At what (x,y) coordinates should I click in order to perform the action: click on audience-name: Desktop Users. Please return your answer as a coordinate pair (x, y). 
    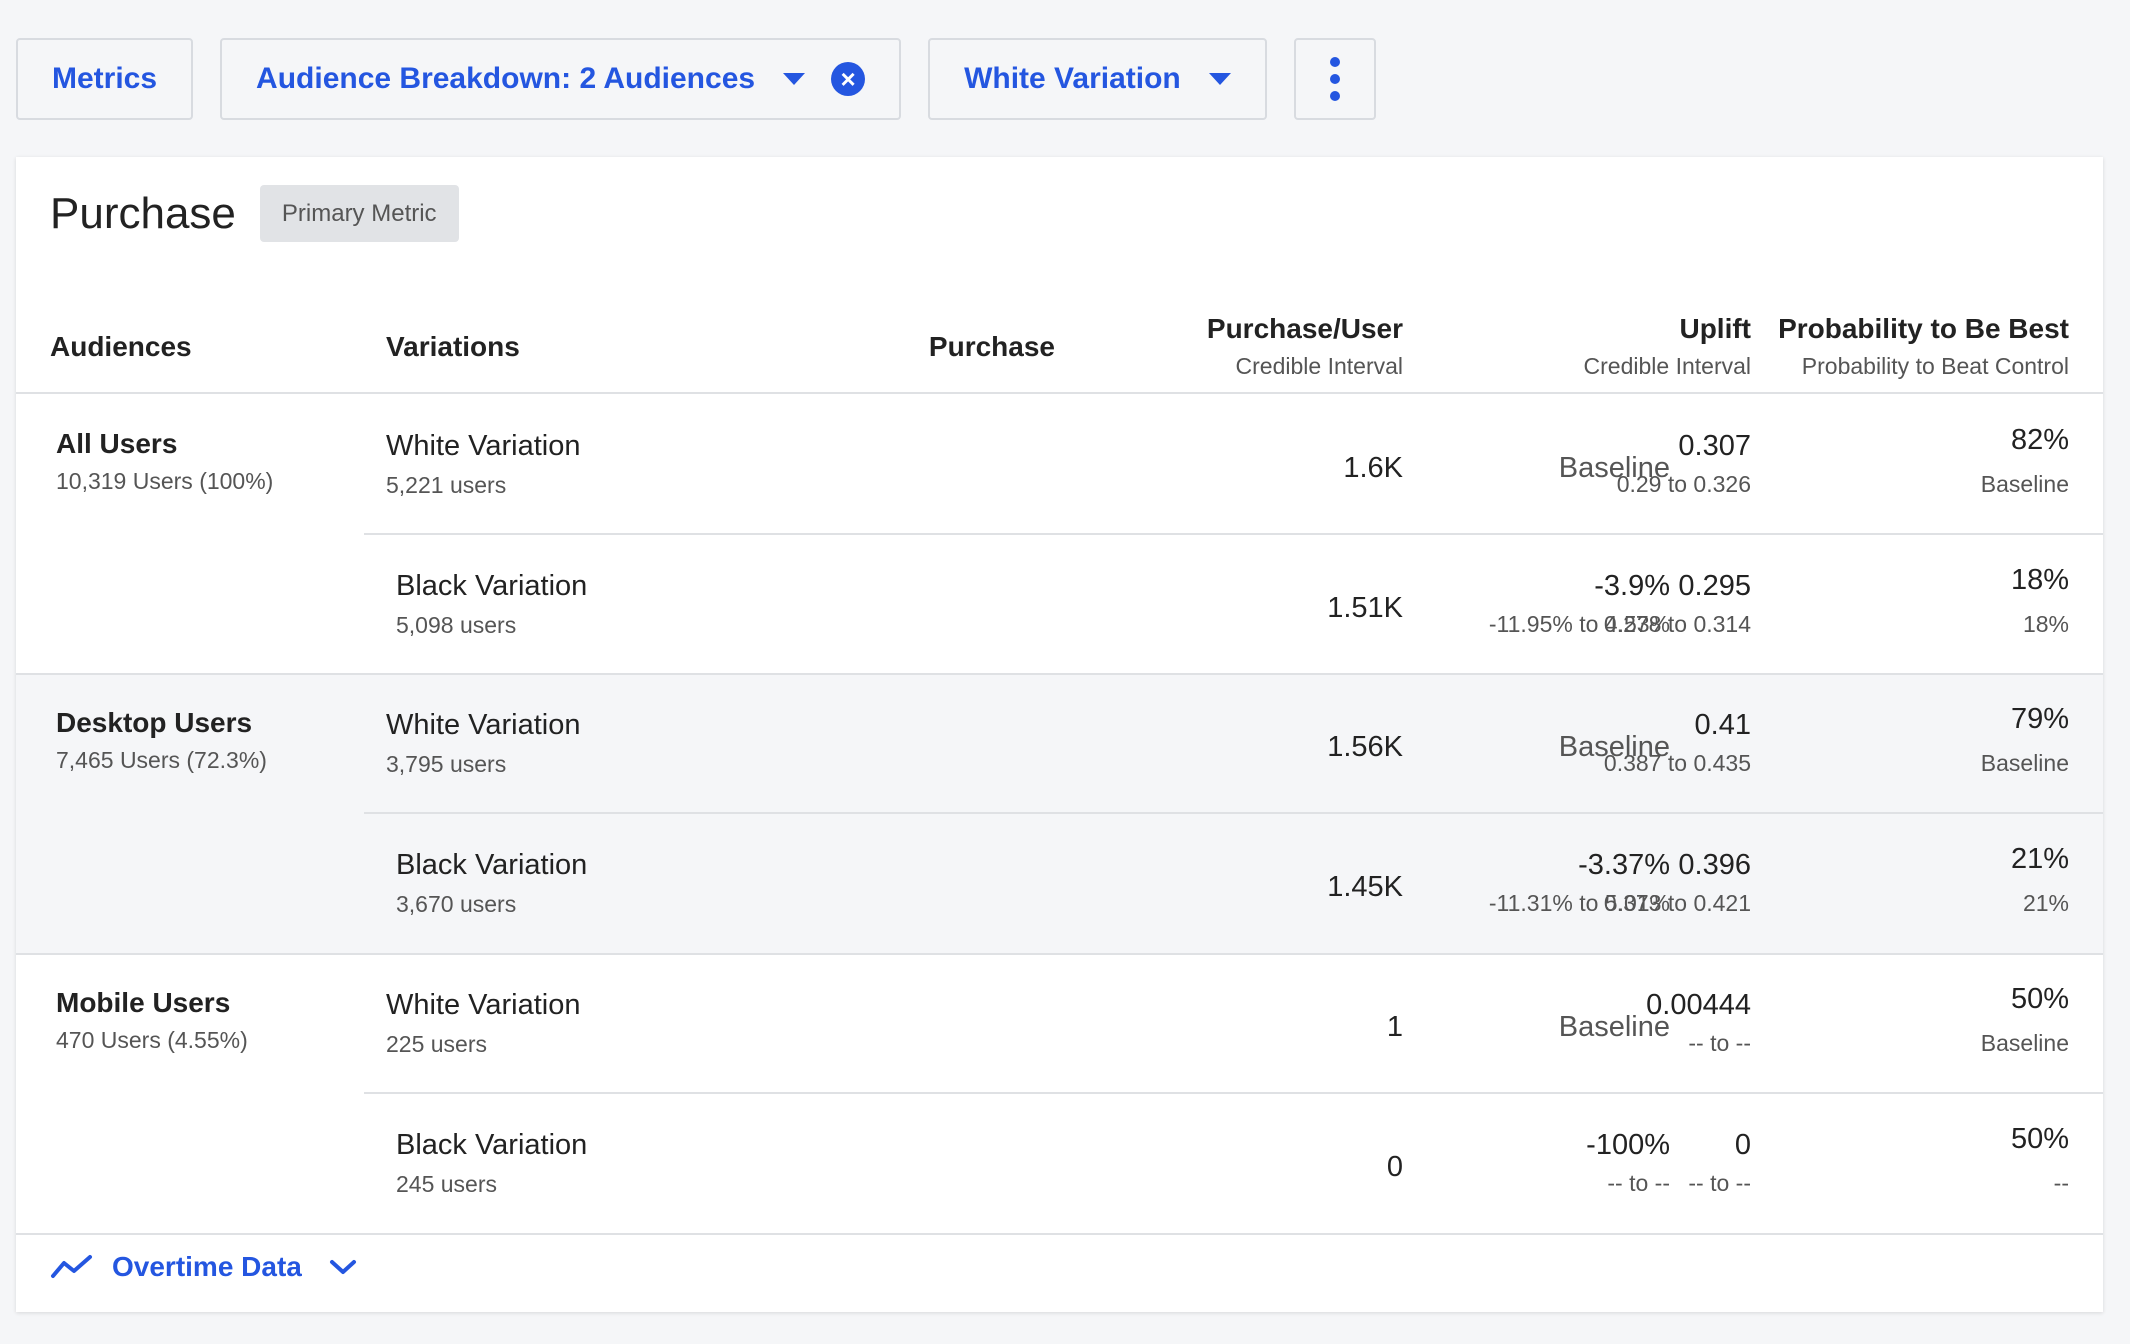
    Looking at the image, I should click on (154, 722).